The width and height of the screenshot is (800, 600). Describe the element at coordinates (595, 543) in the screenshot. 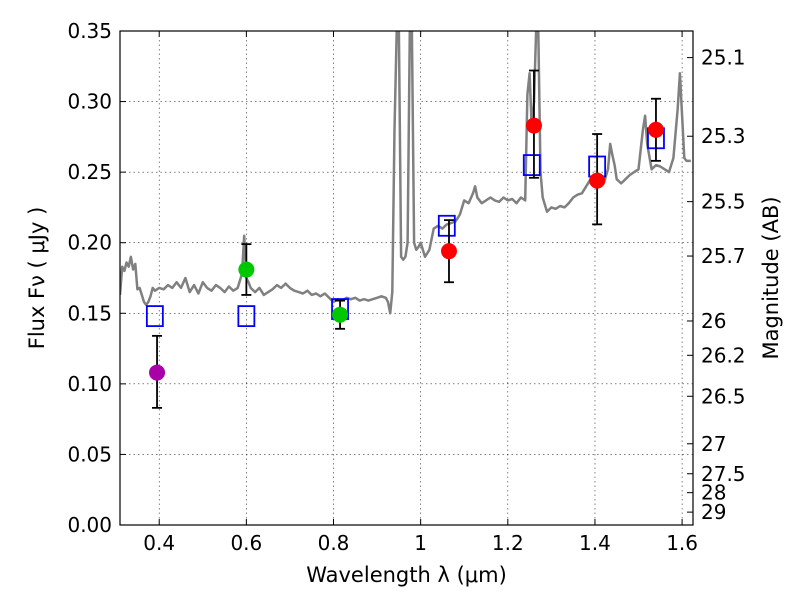

I see `x-tick-label: 1.4` at that location.